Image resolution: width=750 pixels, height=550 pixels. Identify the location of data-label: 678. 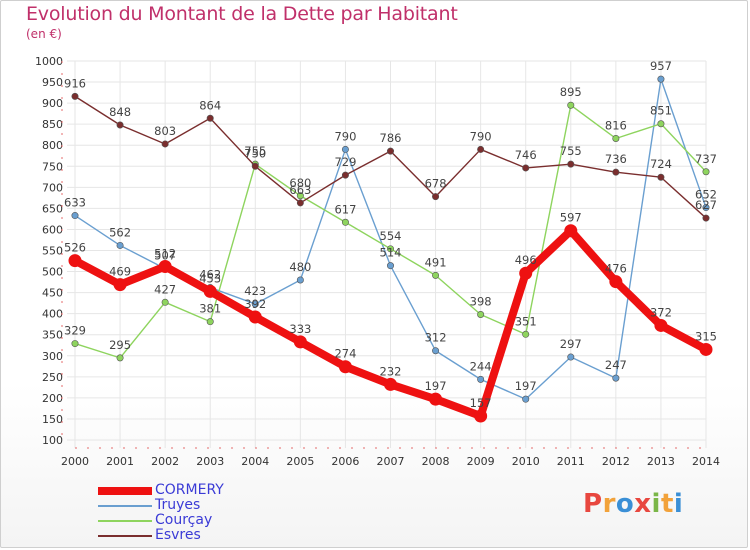
(436, 184).